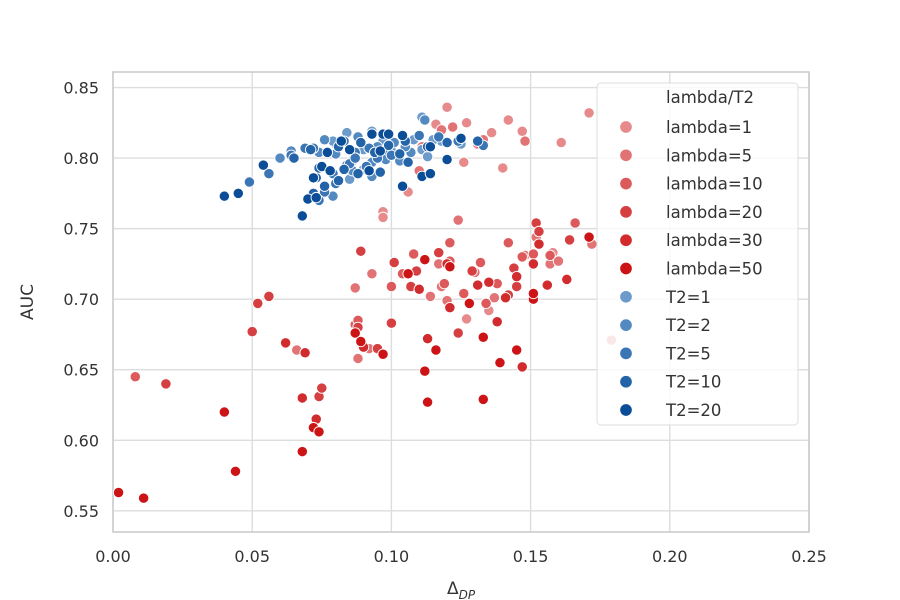 The image size is (900, 600). I want to click on x-axis-label-main: Δ, so click(453, 589).